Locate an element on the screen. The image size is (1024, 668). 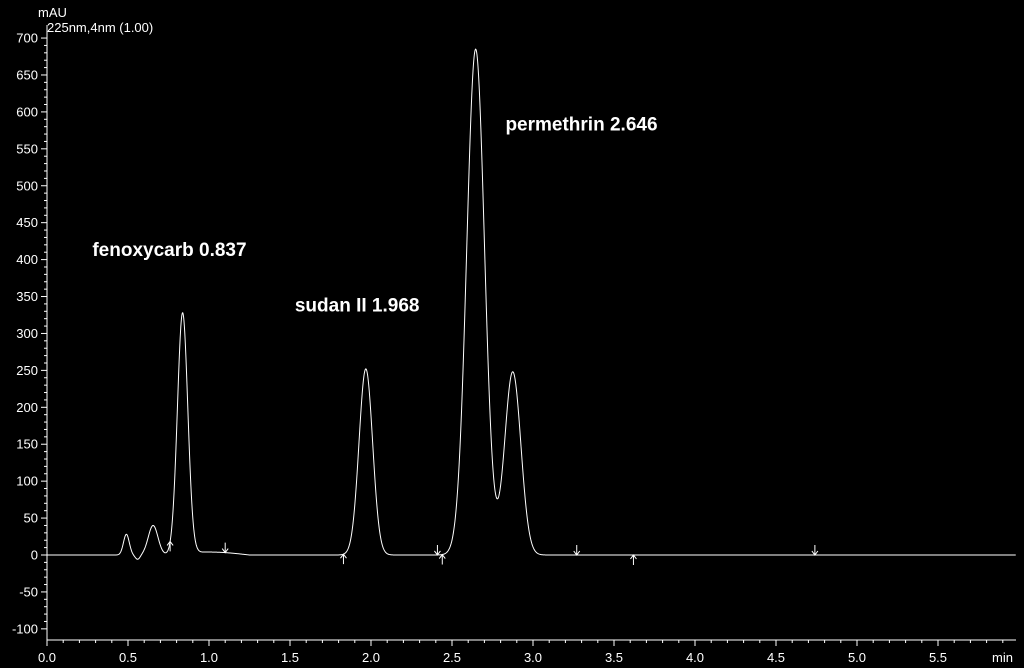
x-tick-label: 4.0 is located at coordinates (695, 657).